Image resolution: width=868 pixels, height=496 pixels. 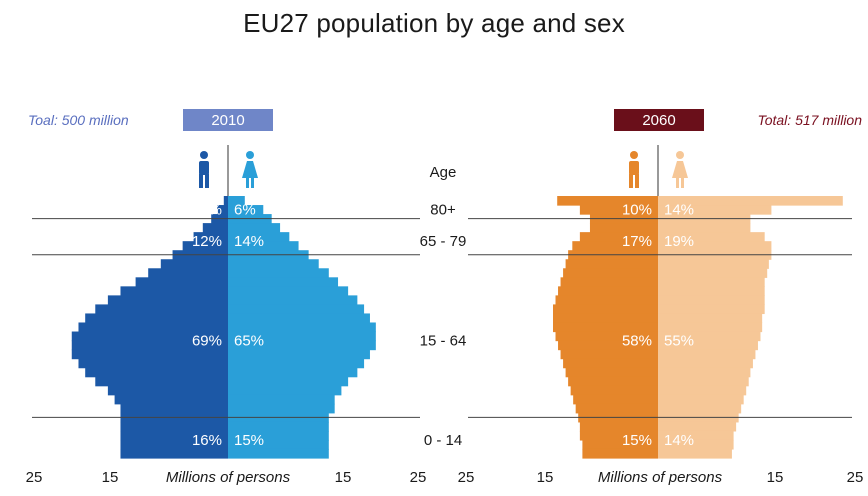 What do you see at coordinates (443, 241) in the screenshot?
I see `age-group-label: 65 - 79` at bounding box center [443, 241].